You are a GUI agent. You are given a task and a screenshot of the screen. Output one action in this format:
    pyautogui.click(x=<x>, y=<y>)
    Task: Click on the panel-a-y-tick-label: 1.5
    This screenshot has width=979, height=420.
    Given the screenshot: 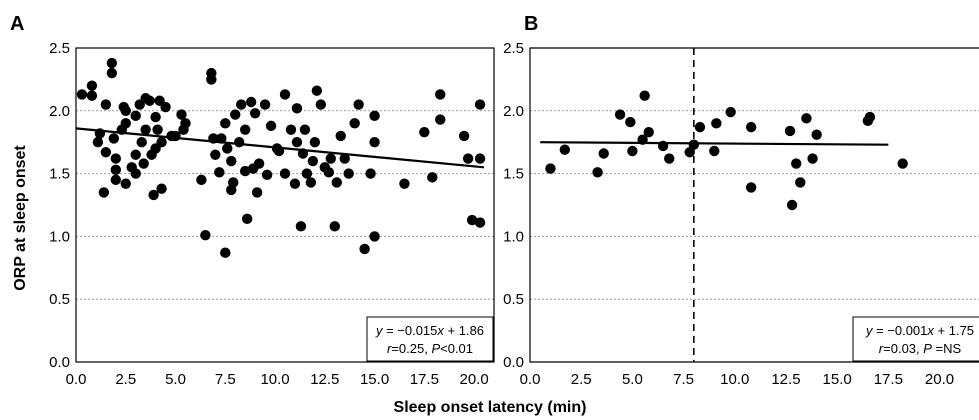 What is the action you would take?
    pyautogui.click(x=59, y=174)
    